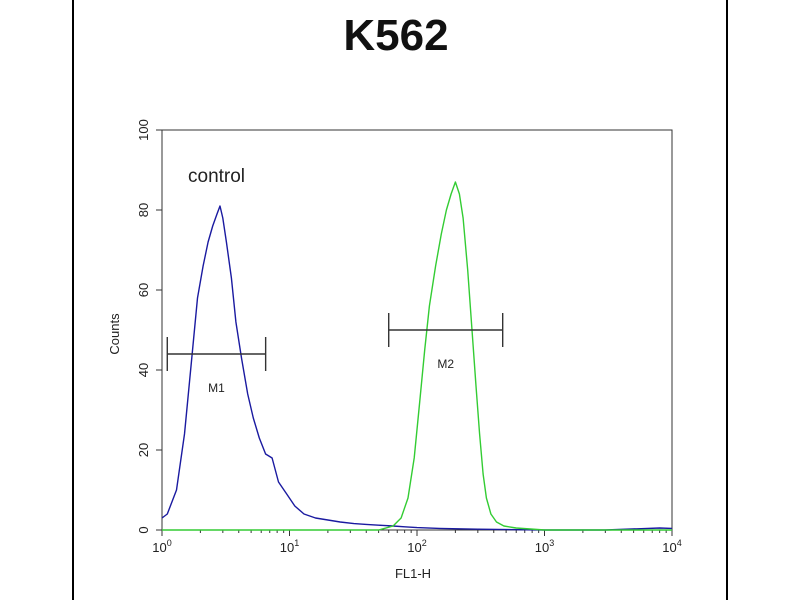 The width and height of the screenshot is (800, 600). What do you see at coordinates (114, 334) in the screenshot?
I see `y-axis-label: Counts` at bounding box center [114, 334].